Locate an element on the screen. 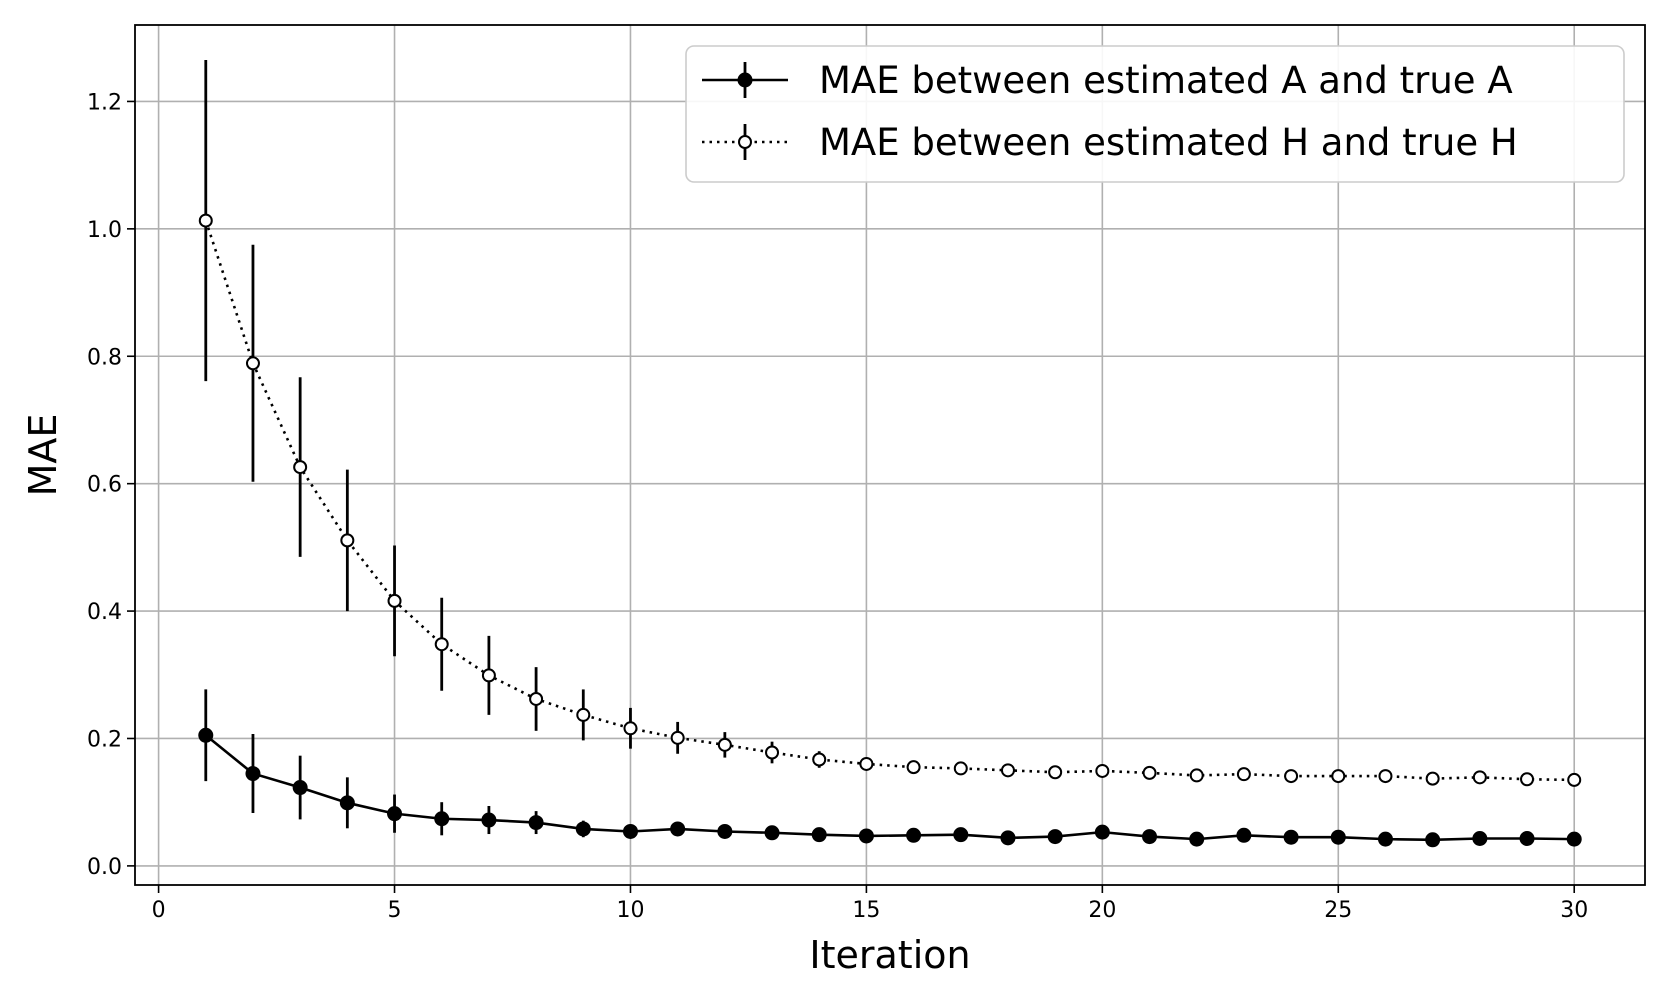 The height and width of the screenshot is (997, 1661). legend-box is located at coordinates (1155, 114).